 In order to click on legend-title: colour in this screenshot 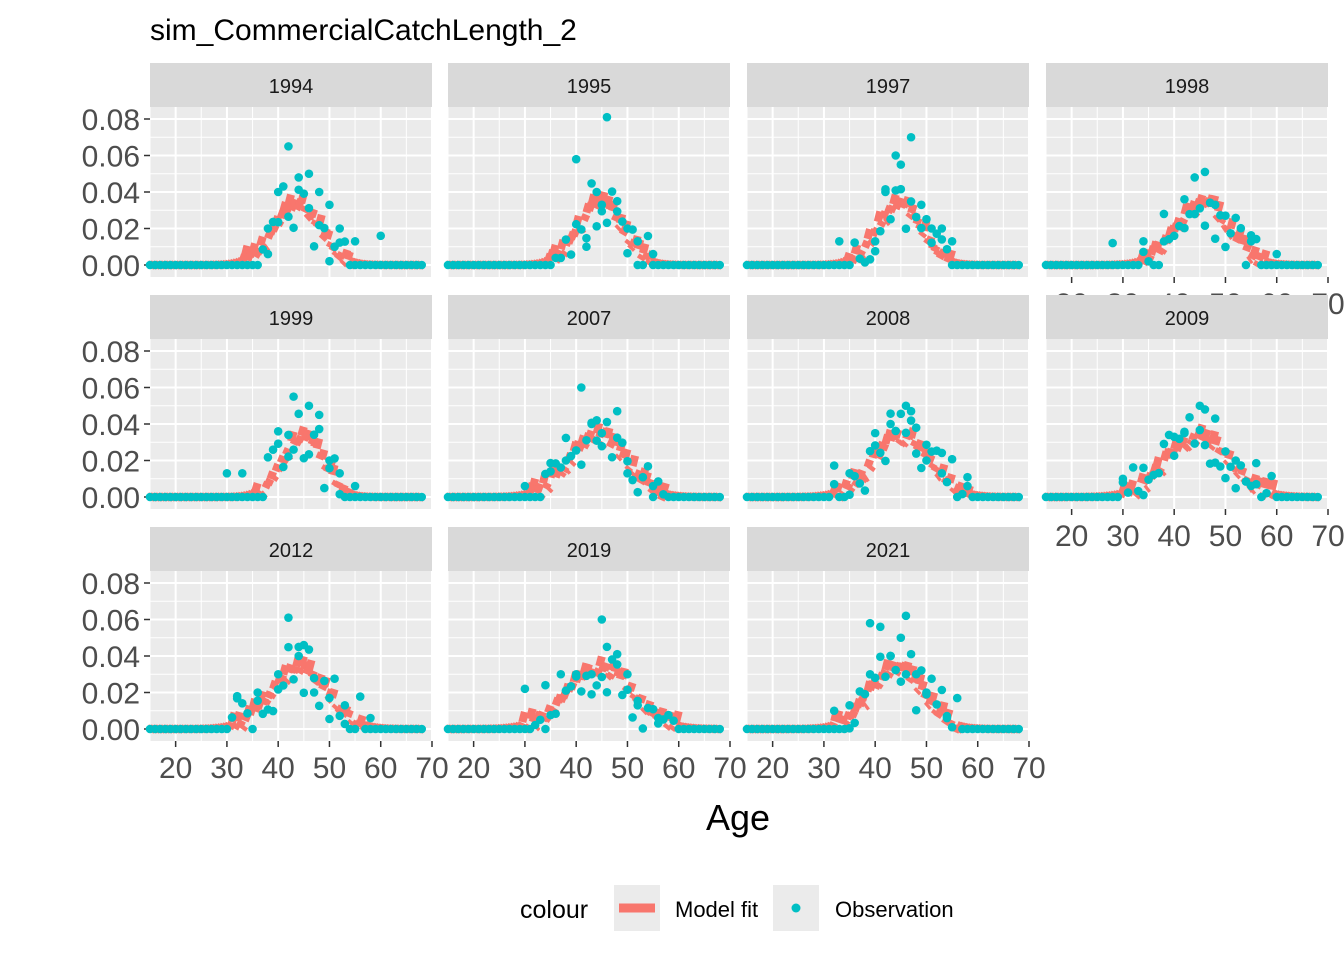, I will do `click(554, 910)`.